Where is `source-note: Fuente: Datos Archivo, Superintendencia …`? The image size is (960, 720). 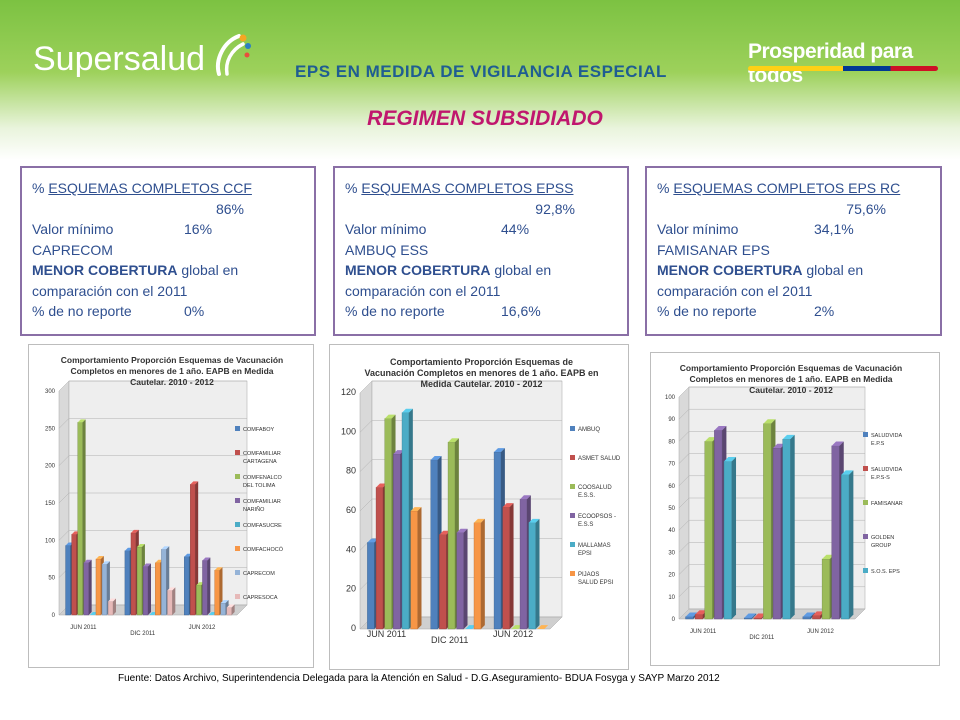 source-note: Fuente: Datos Archivo, Superintendencia … is located at coordinates (419, 678).